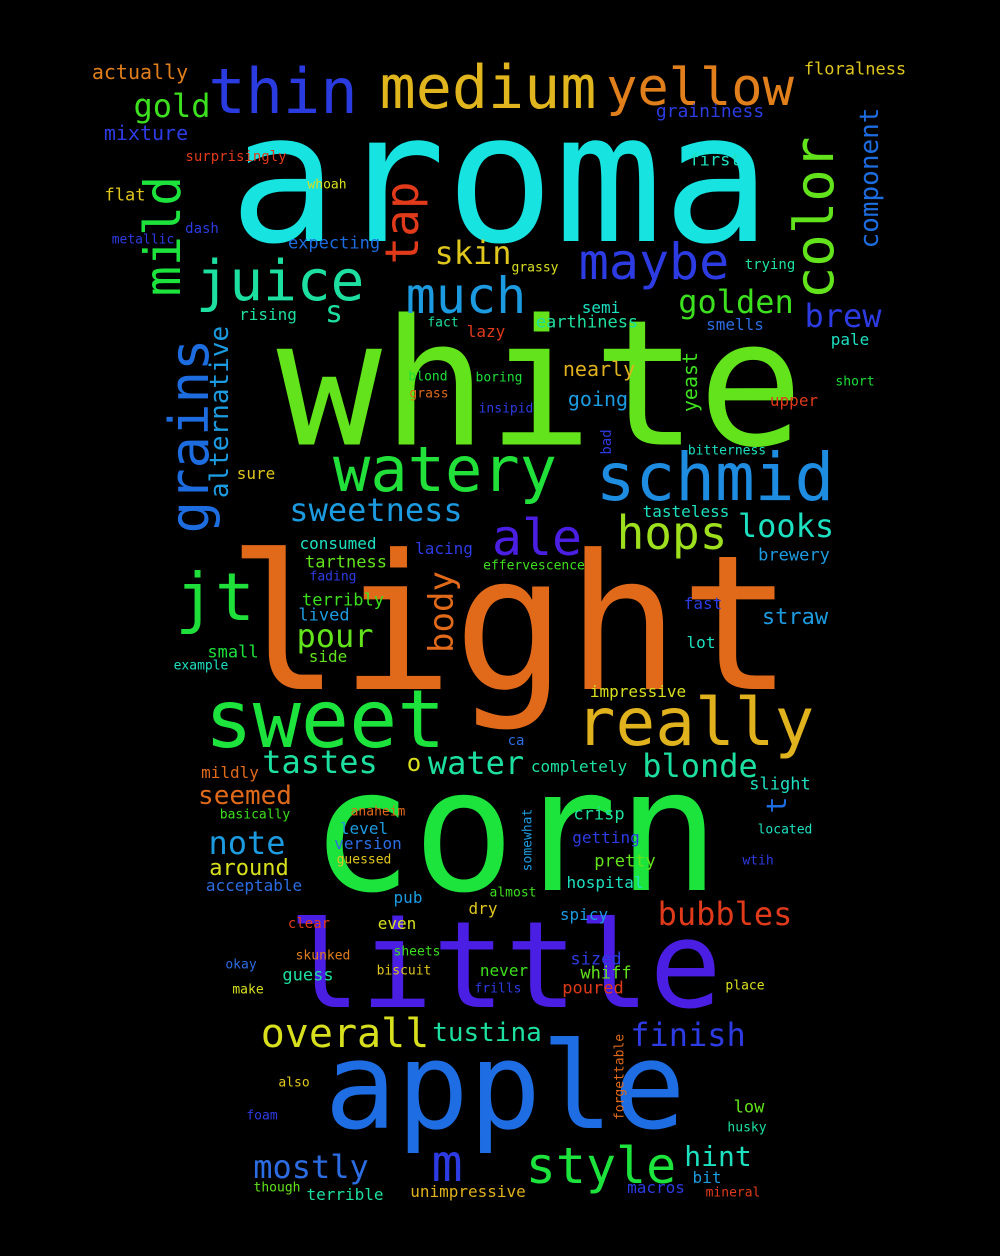  Describe the element at coordinates (483, 908) in the screenshot. I see `word-dry: dry` at that location.